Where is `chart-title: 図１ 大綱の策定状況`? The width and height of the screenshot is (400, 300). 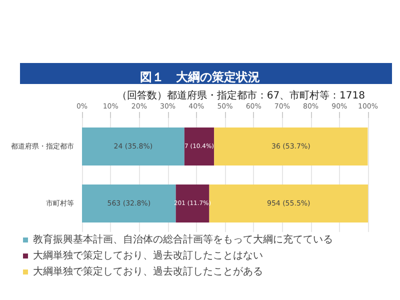 chart-title: 図１ 大綱の策定状況 is located at coordinates (200, 77).